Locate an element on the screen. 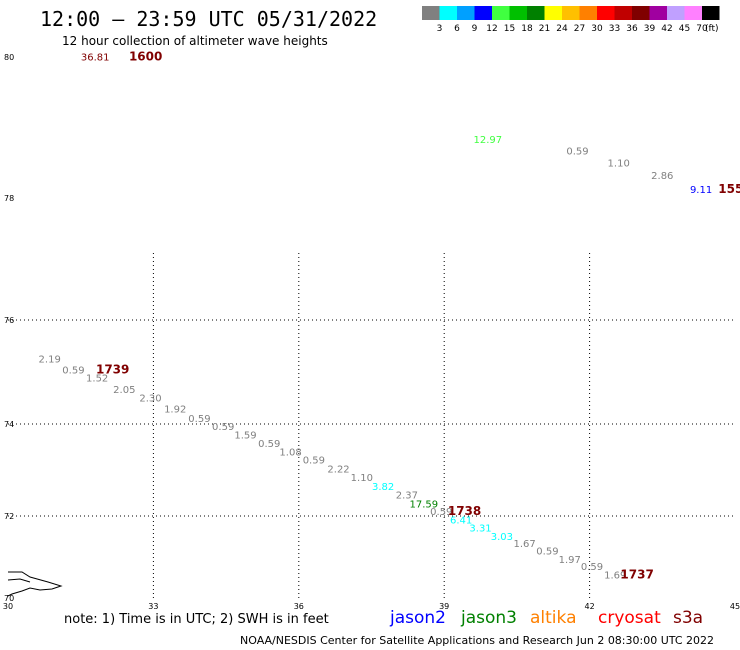 The image size is (740, 650). colorbar-label: 42 is located at coordinates (666, 29).